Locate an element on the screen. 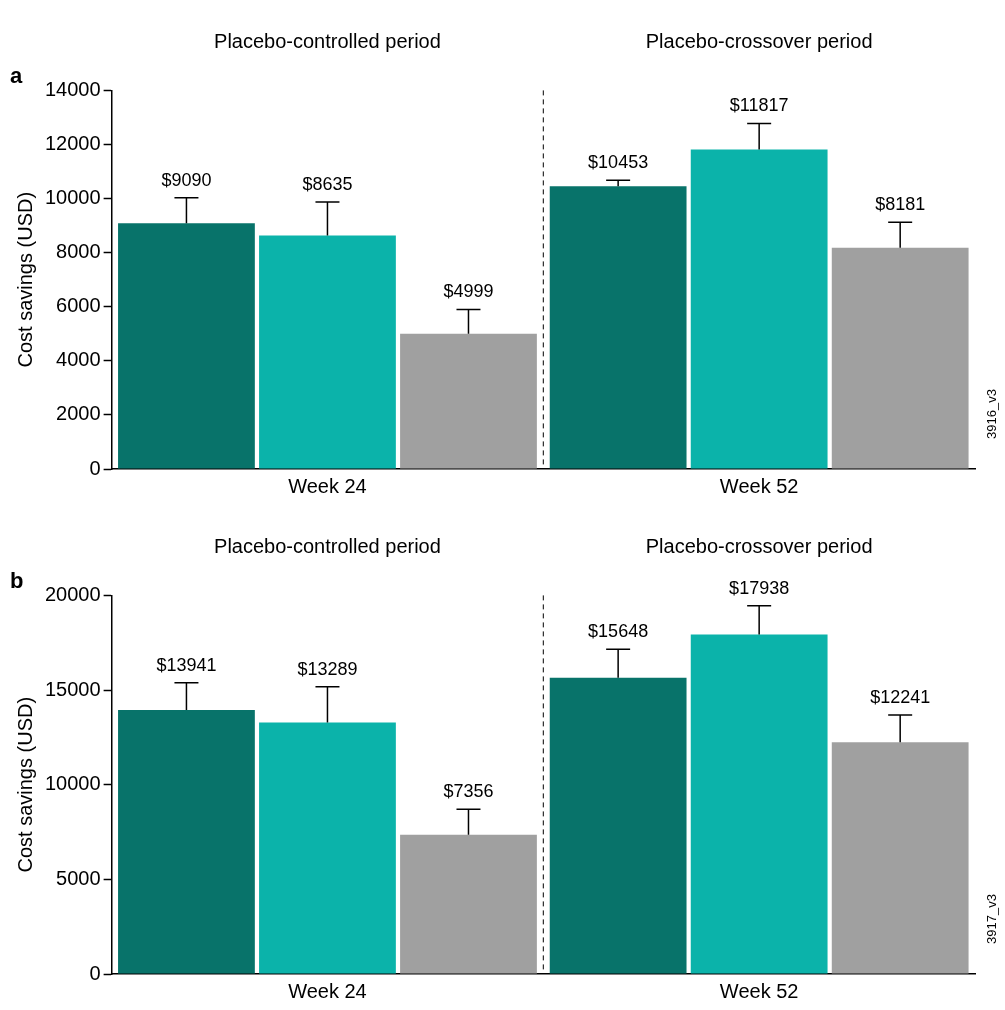  data-label: $11817 is located at coordinates (759, 105).